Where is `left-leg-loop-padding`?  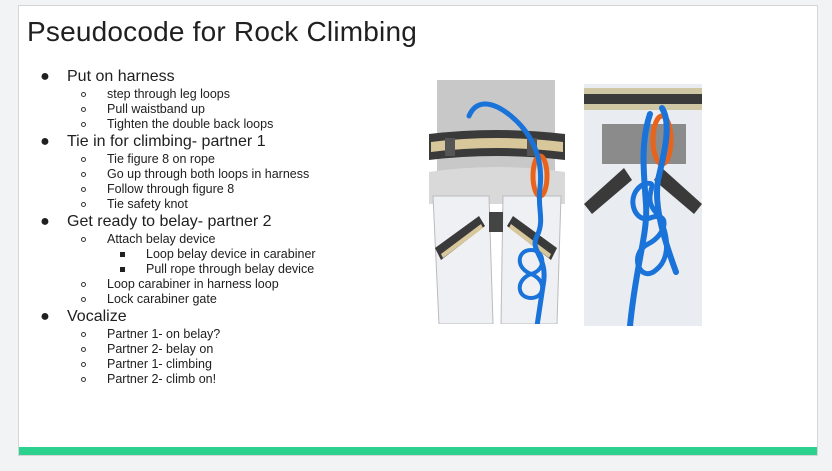 left-leg-loop-padding is located at coordinates (462, 241).